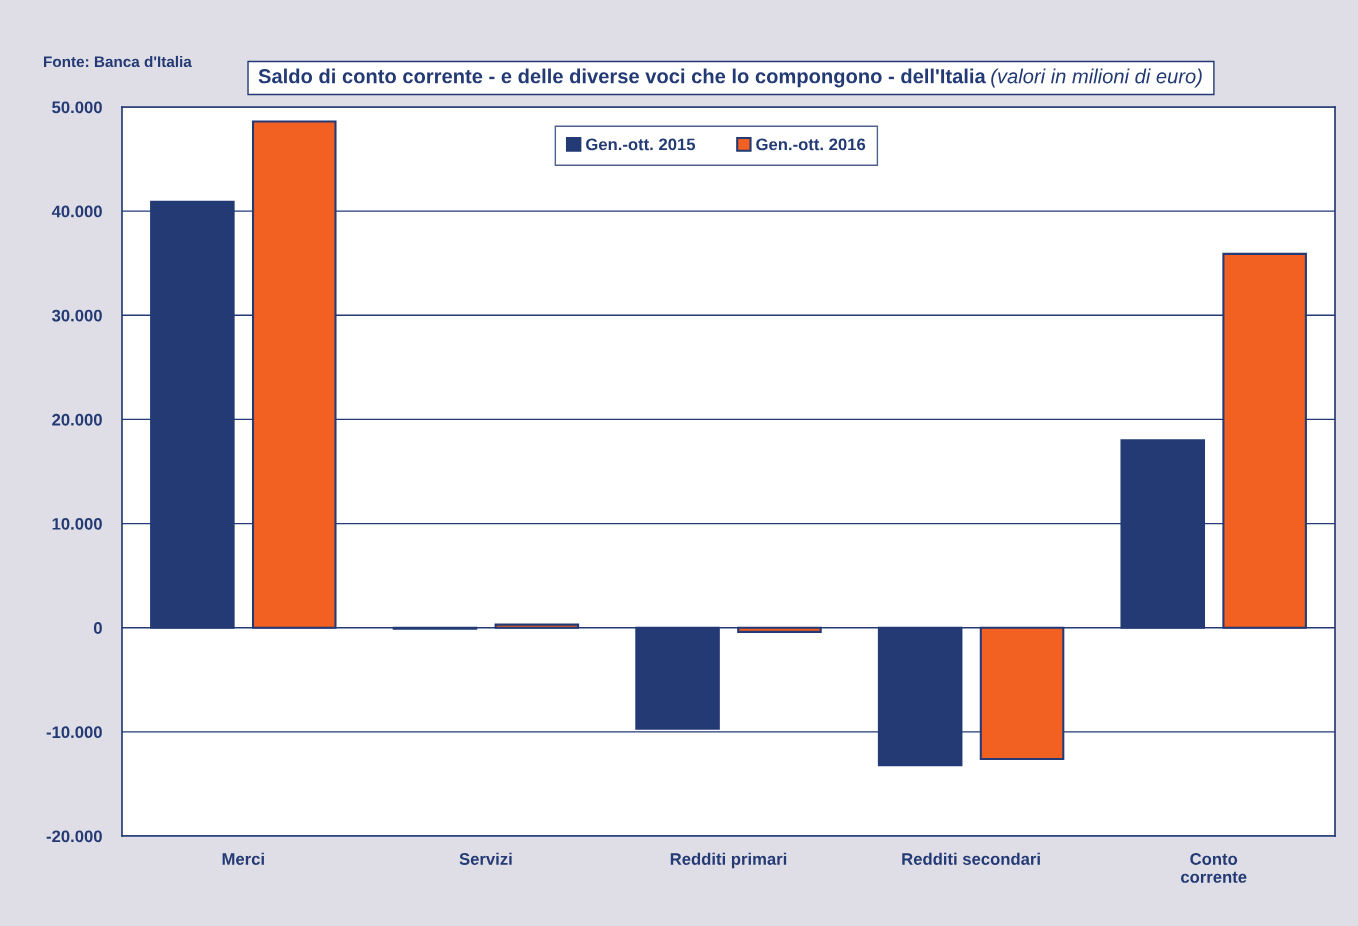 This screenshot has height=926, width=1358. I want to click on legend-label: Gen.-ott. 2016, so click(811, 144).